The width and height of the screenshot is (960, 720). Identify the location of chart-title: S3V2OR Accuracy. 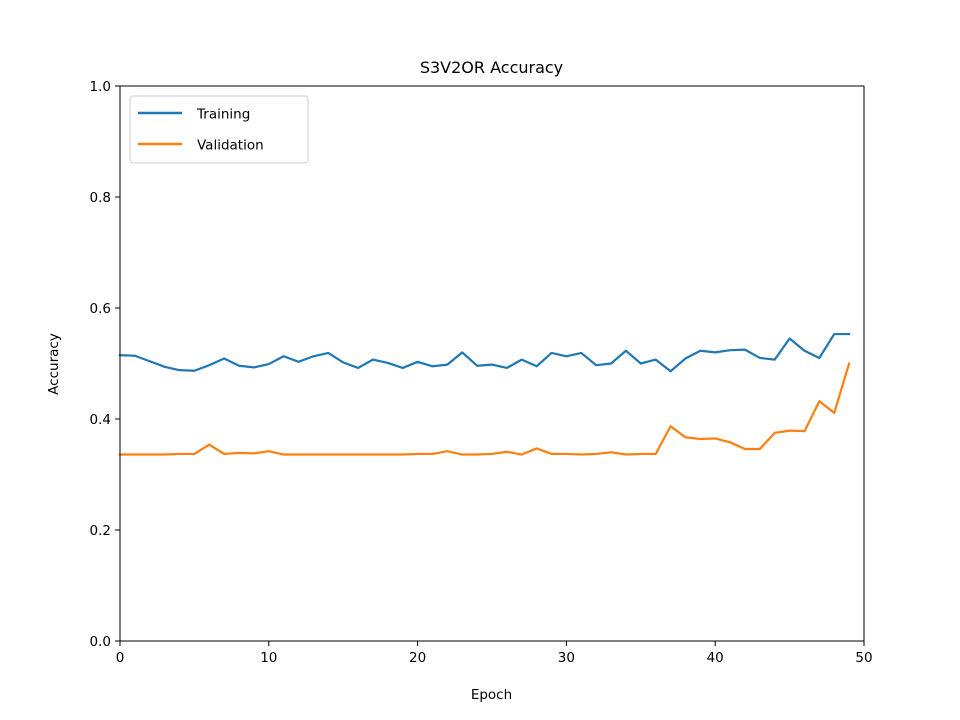
(491, 67).